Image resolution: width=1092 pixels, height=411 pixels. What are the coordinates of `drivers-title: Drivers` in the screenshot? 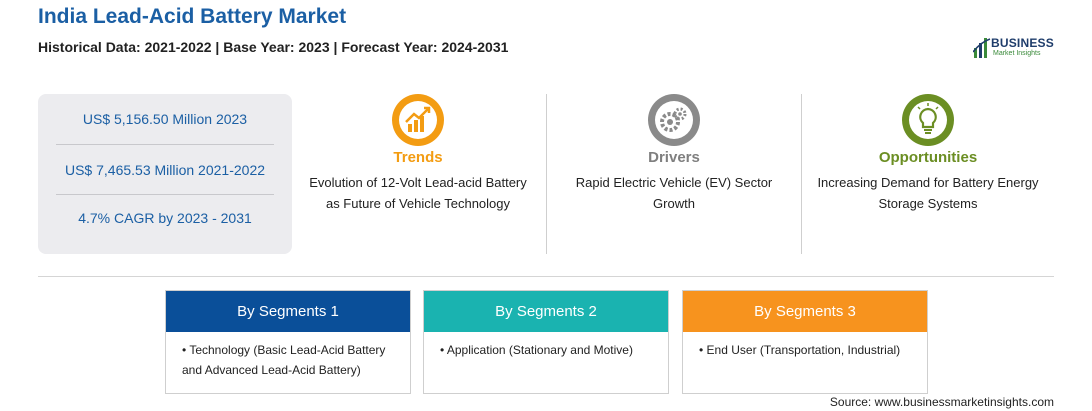 It's located at (674, 157).